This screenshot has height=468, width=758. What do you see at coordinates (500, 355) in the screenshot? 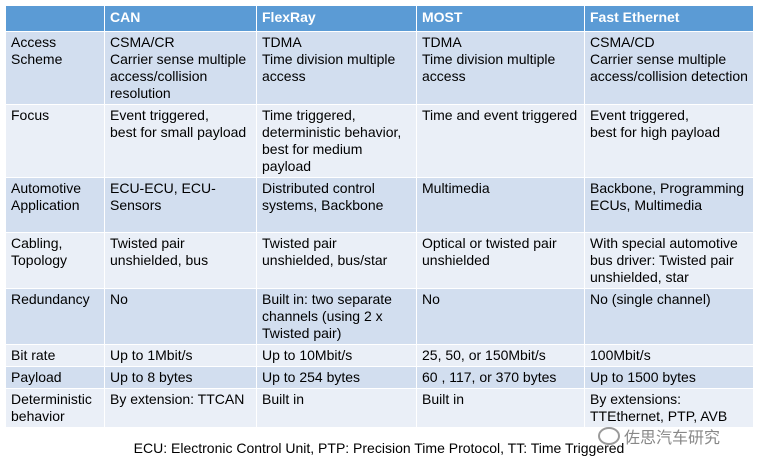
I see `table-cell: 25, 50, or 150Mbit/s` at bounding box center [500, 355].